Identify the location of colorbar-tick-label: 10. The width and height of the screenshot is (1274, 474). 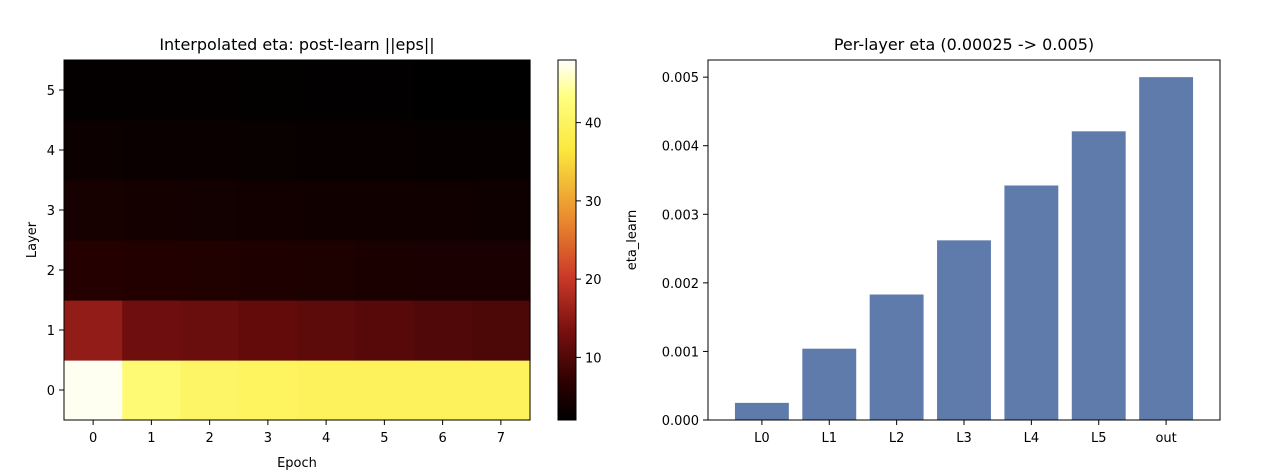
(593, 358).